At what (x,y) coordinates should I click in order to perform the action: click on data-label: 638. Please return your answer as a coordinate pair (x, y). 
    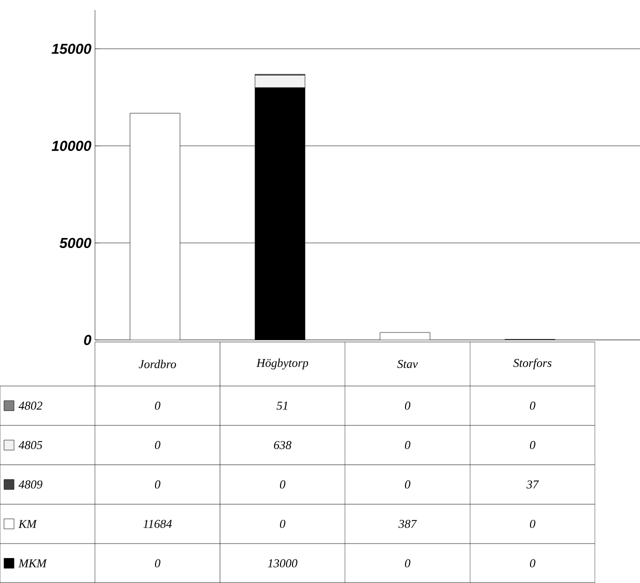
    Looking at the image, I should click on (283, 445).